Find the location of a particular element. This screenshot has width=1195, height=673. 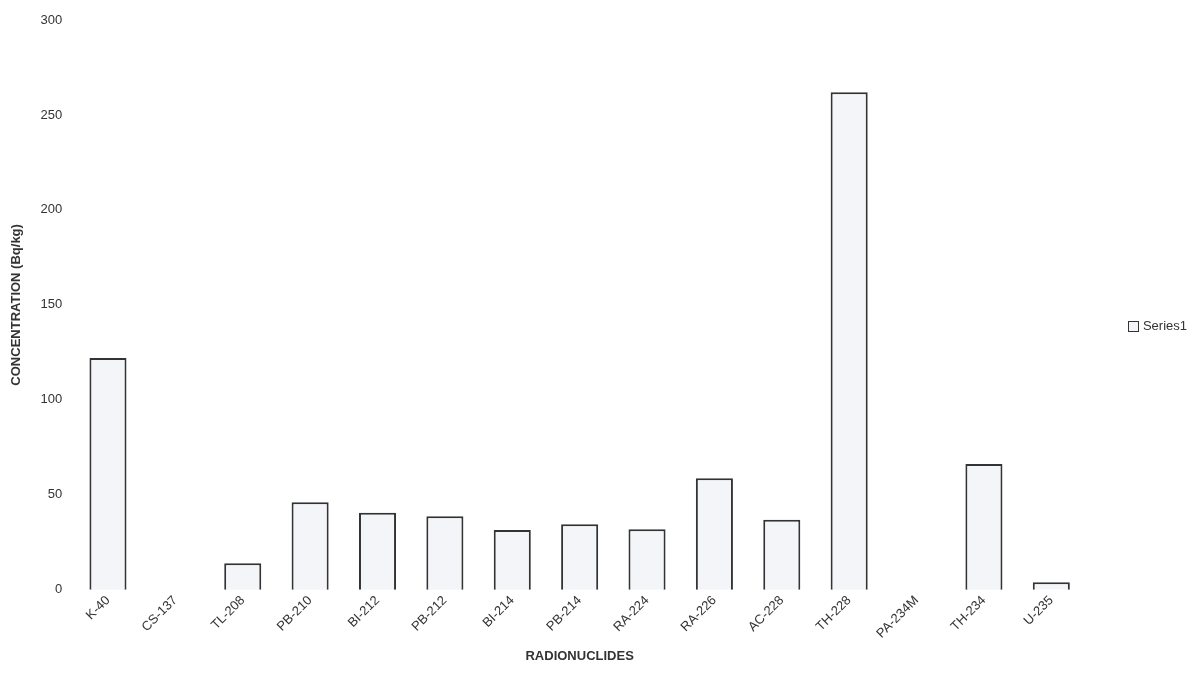

y-tick-label: 200 is located at coordinates (51, 209).